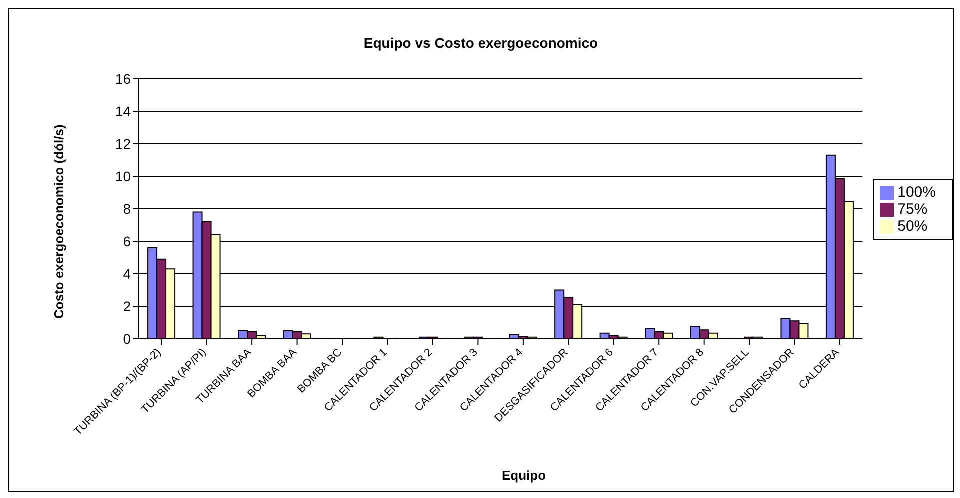 This screenshot has height=498, width=960. I want to click on y-tick-label: 10, so click(123, 176).